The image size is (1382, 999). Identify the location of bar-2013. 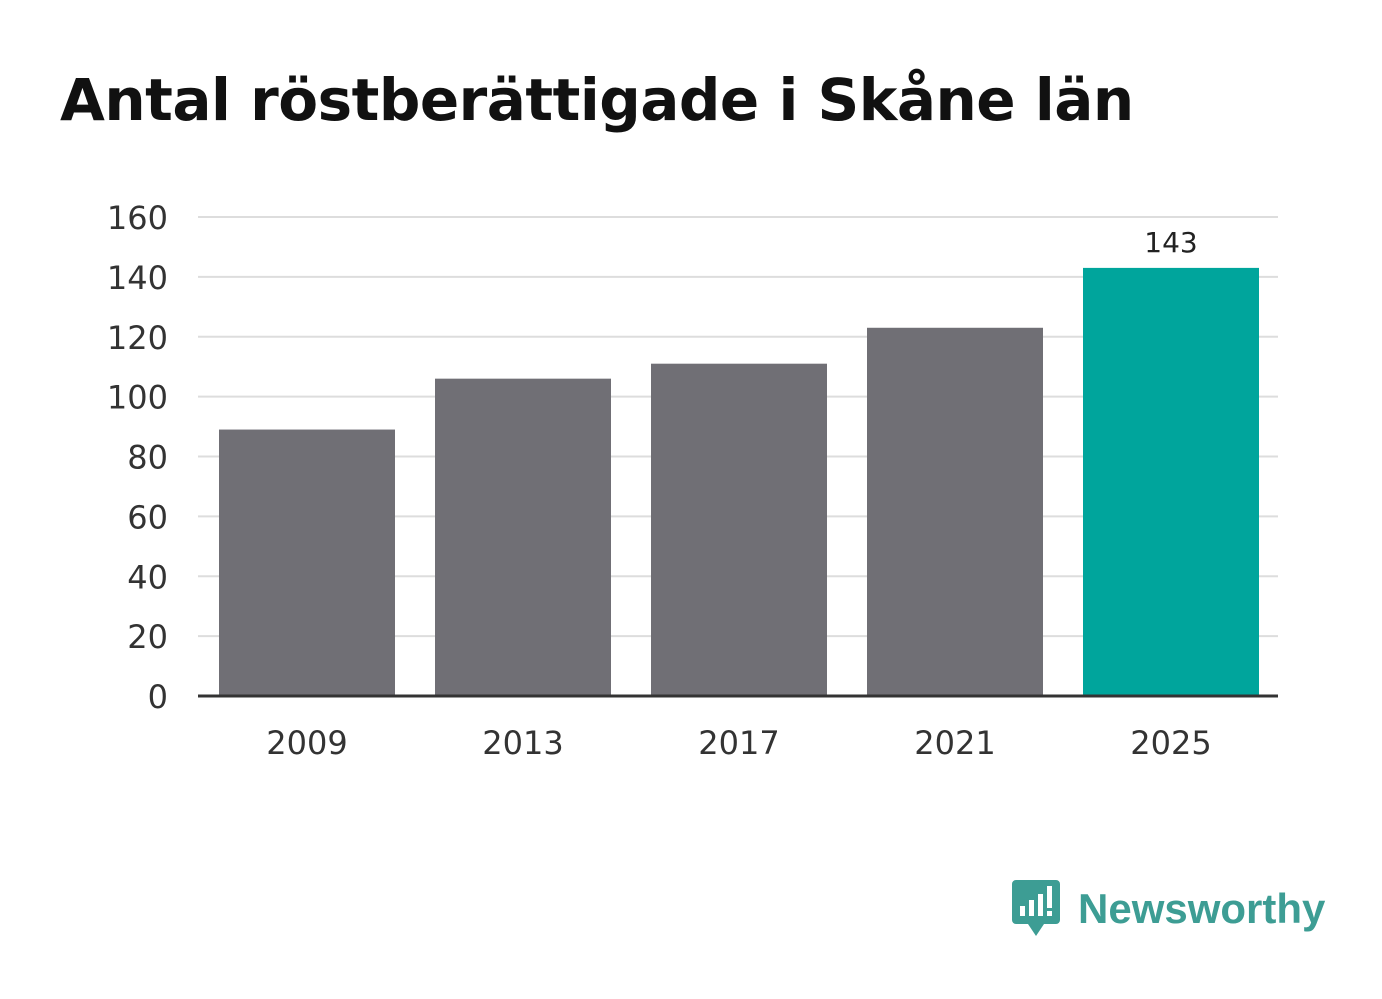
(523, 537).